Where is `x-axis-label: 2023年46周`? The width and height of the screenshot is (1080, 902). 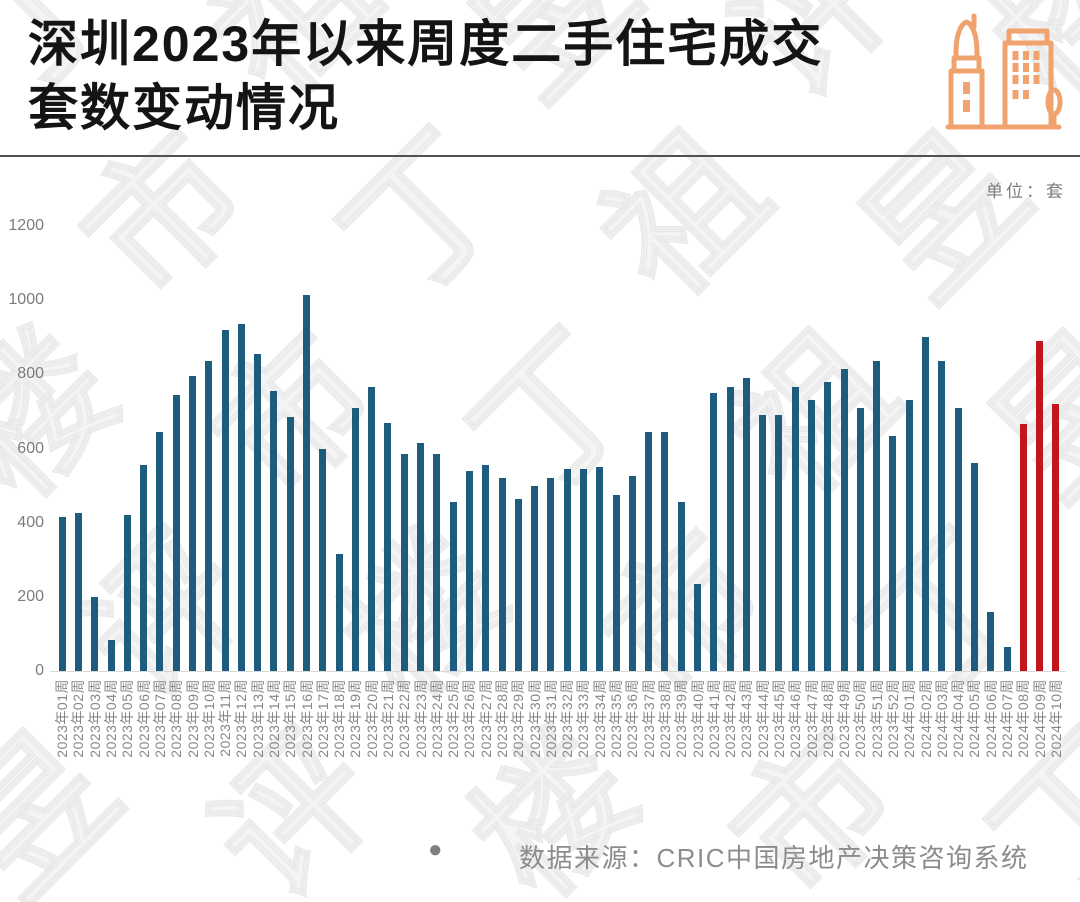
x-axis-label: 2023年46周 is located at coordinates (795, 718).